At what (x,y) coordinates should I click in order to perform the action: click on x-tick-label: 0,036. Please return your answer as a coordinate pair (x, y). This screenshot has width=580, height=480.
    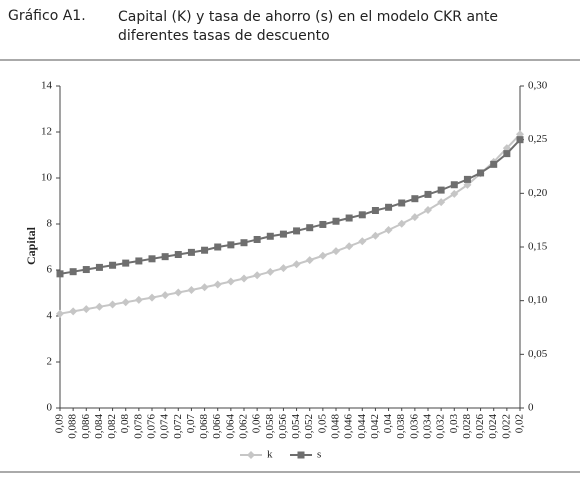
    Looking at the image, I should click on (414, 426).